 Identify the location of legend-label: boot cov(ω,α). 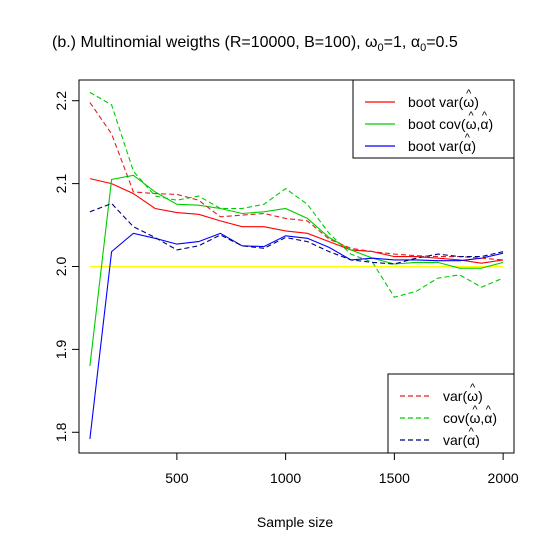
(450, 124).